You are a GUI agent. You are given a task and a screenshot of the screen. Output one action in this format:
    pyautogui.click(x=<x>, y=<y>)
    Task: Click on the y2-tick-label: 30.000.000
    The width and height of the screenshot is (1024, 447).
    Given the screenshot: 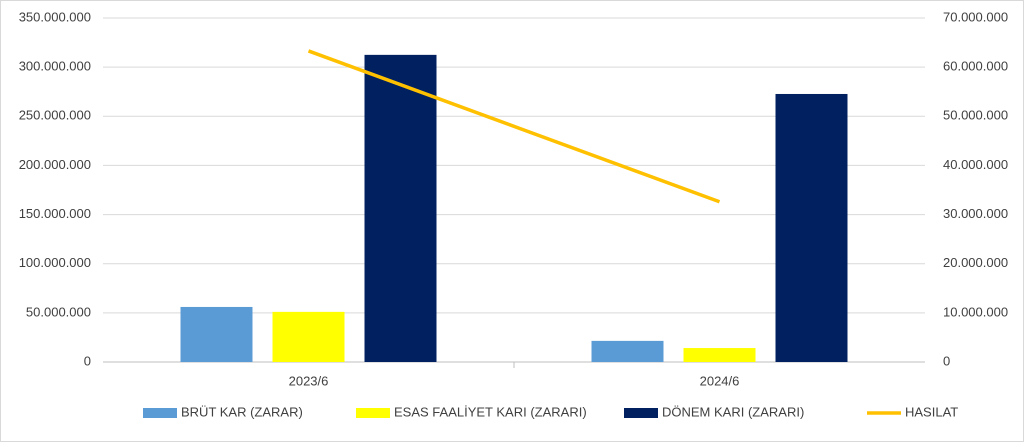 What is the action you would take?
    pyautogui.click(x=975, y=213)
    